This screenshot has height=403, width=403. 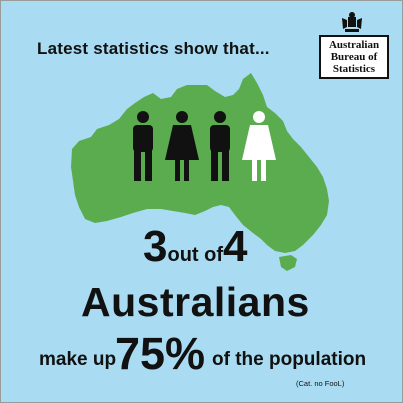 What do you see at coordinates (288, 263) in the screenshot?
I see `tasmania` at bounding box center [288, 263].